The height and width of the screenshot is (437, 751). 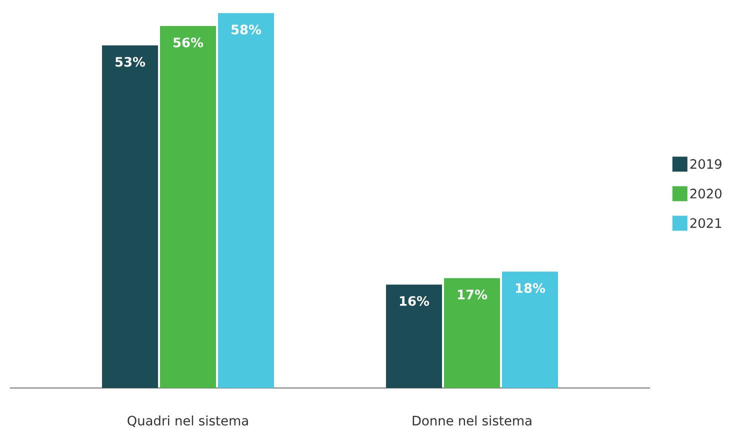 I want to click on legend-label: 2020, so click(x=706, y=193).